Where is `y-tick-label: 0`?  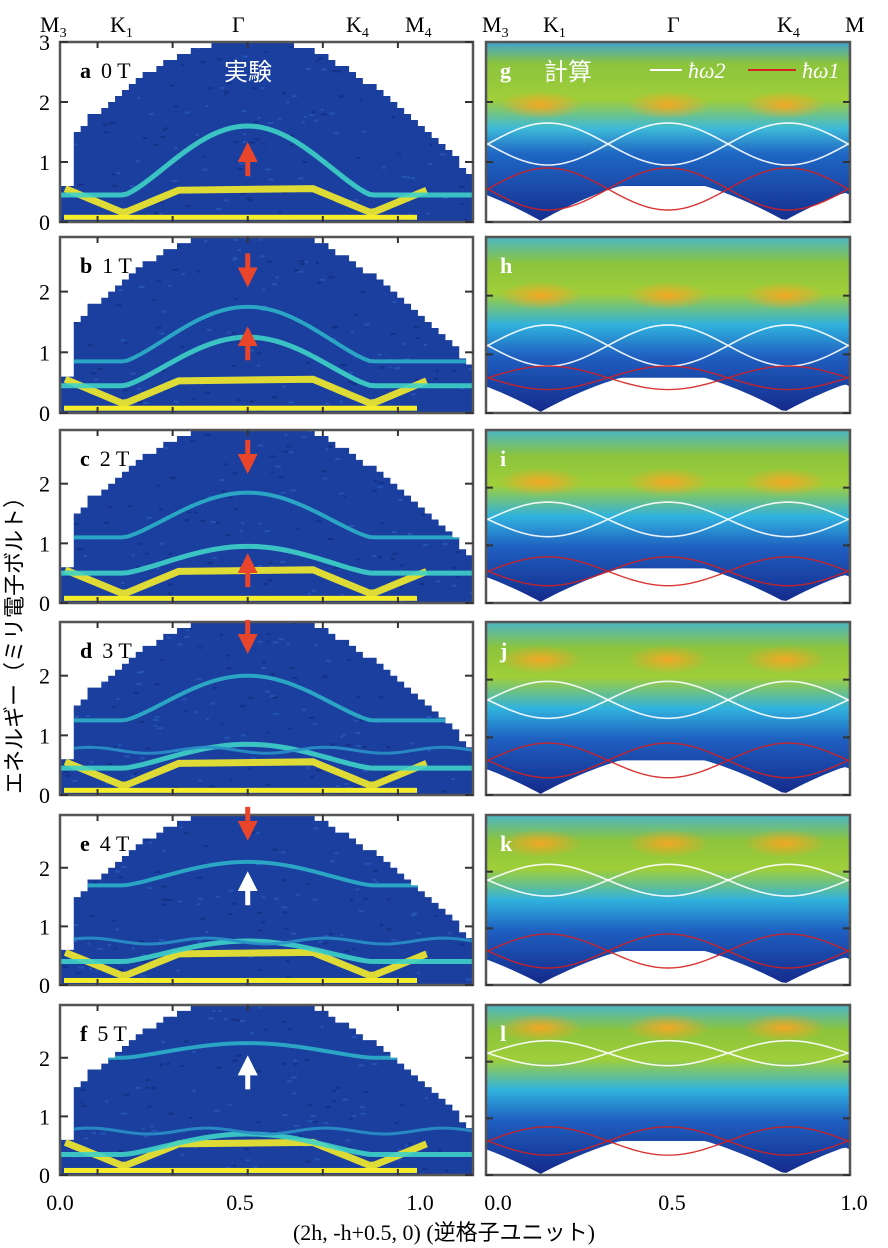 y-tick-label: 0 is located at coordinates (44, 795).